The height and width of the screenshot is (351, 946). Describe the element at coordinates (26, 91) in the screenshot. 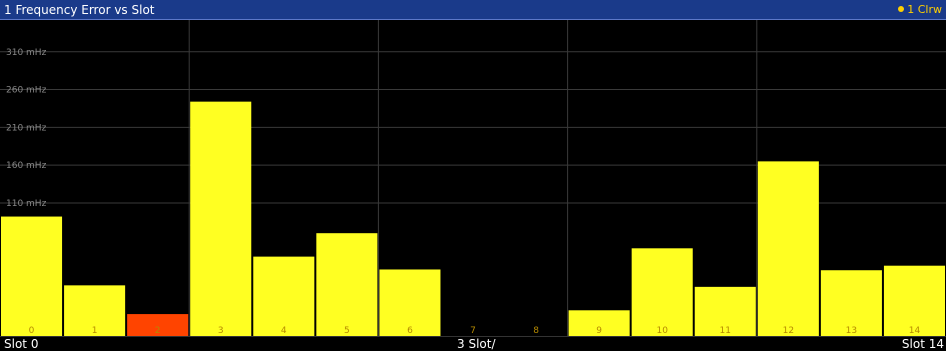

I see `y-tick-label: 260 mHz` at that location.